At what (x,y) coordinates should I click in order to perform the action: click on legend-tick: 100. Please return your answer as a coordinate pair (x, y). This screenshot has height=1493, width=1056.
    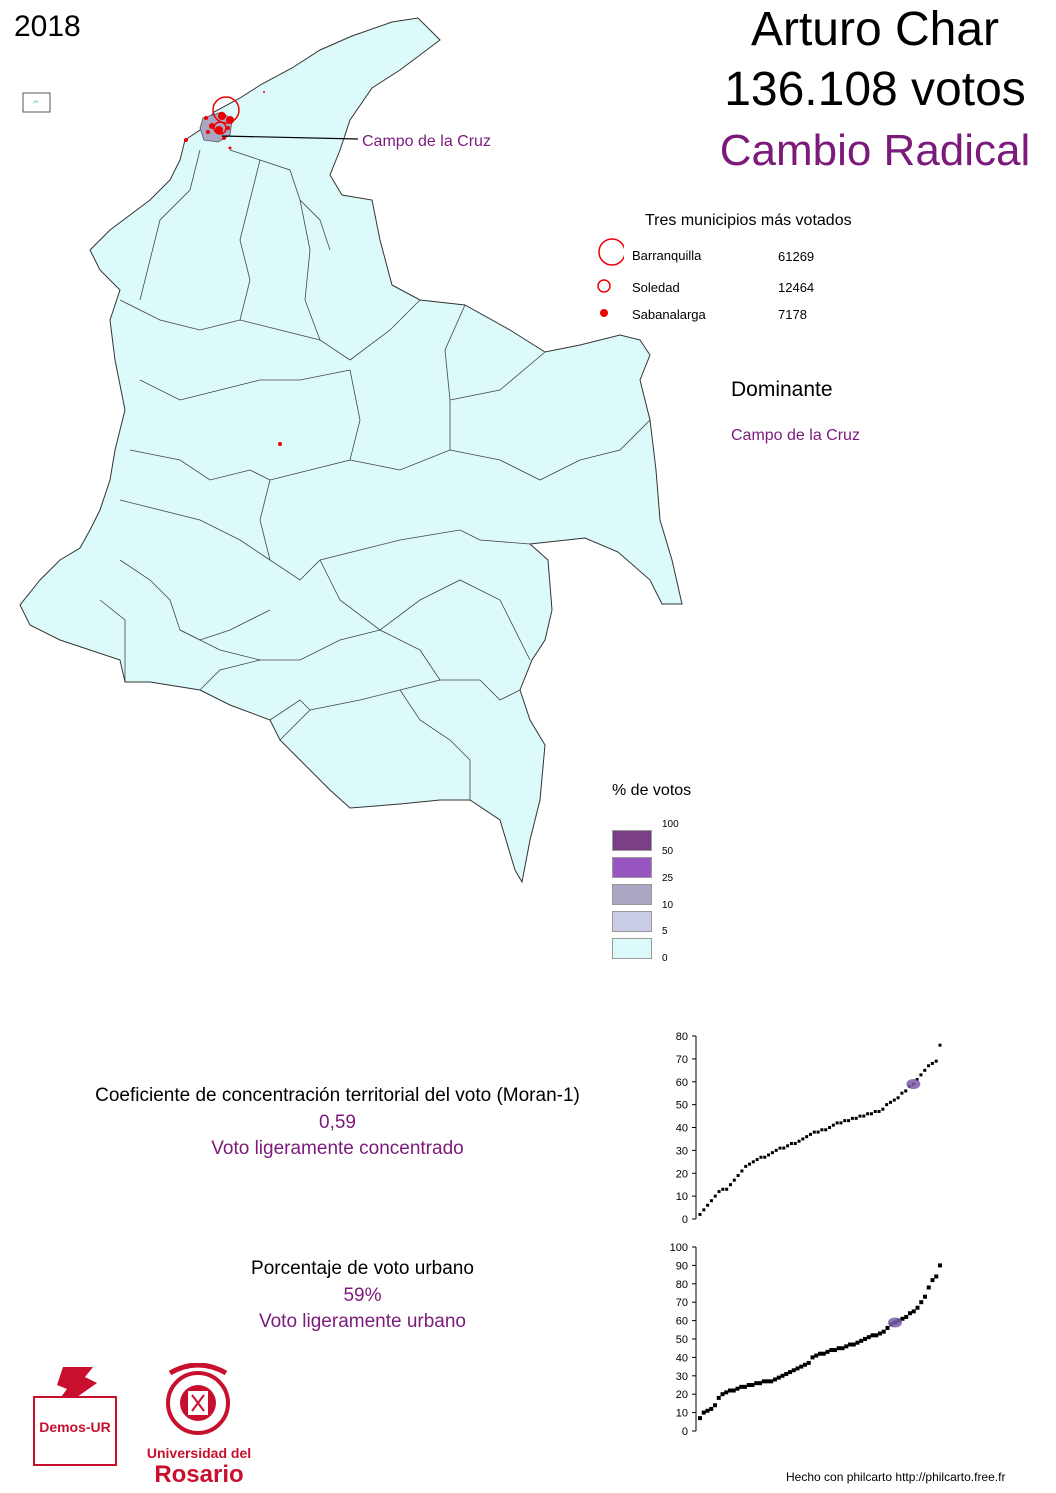
    Looking at the image, I should click on (670, 824).